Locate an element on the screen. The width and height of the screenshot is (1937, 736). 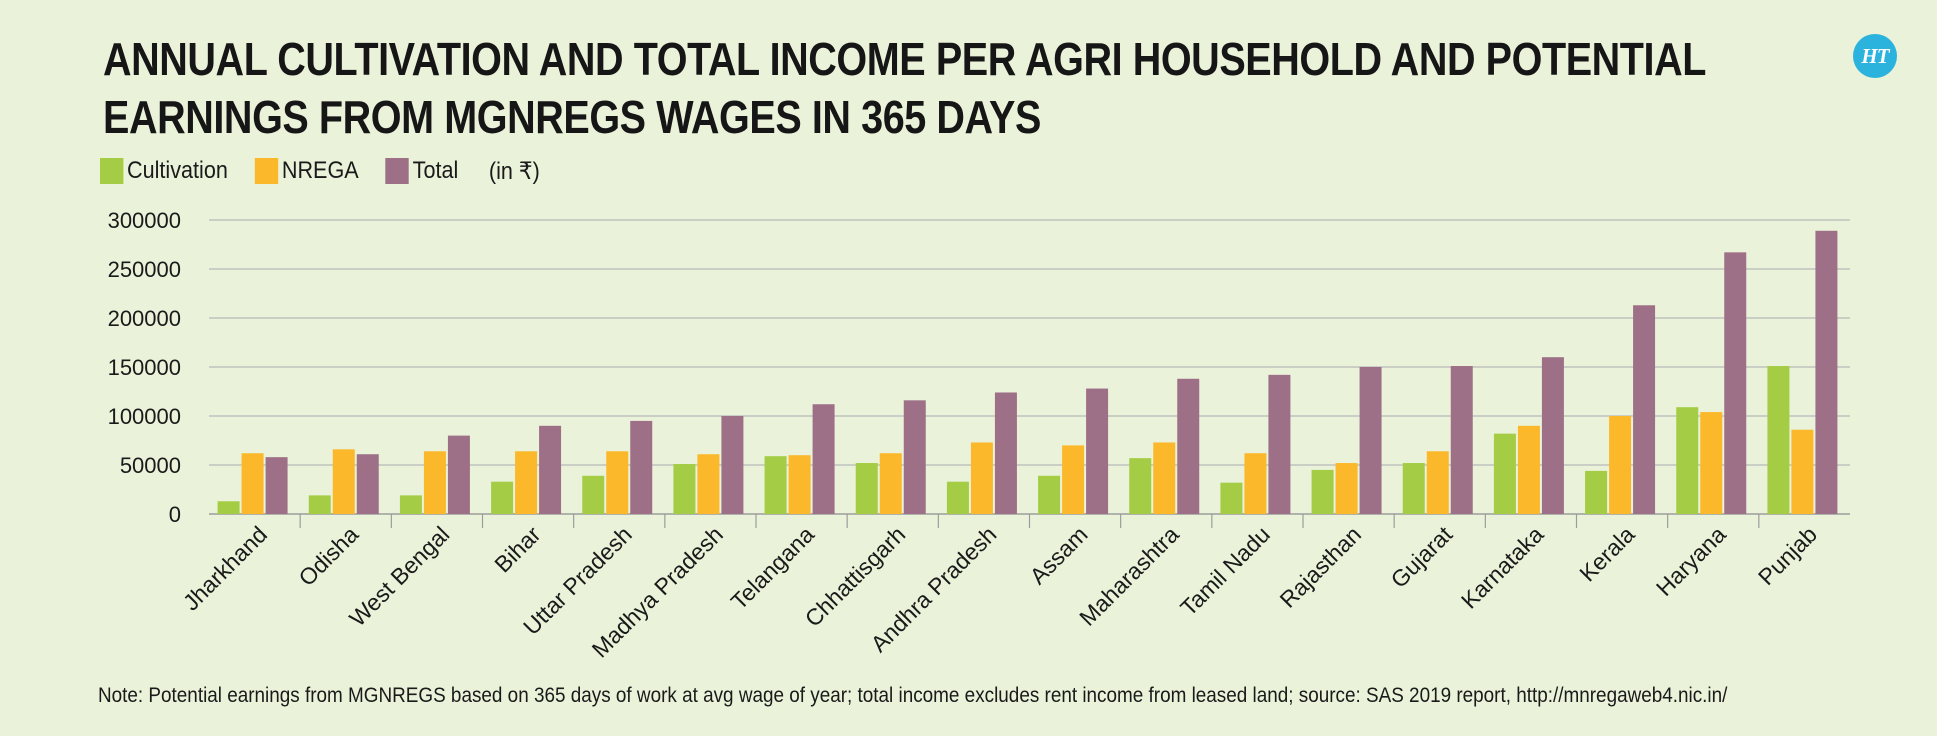
bar-nrega-andhra-pradesh is located at coordinates (981, 478).